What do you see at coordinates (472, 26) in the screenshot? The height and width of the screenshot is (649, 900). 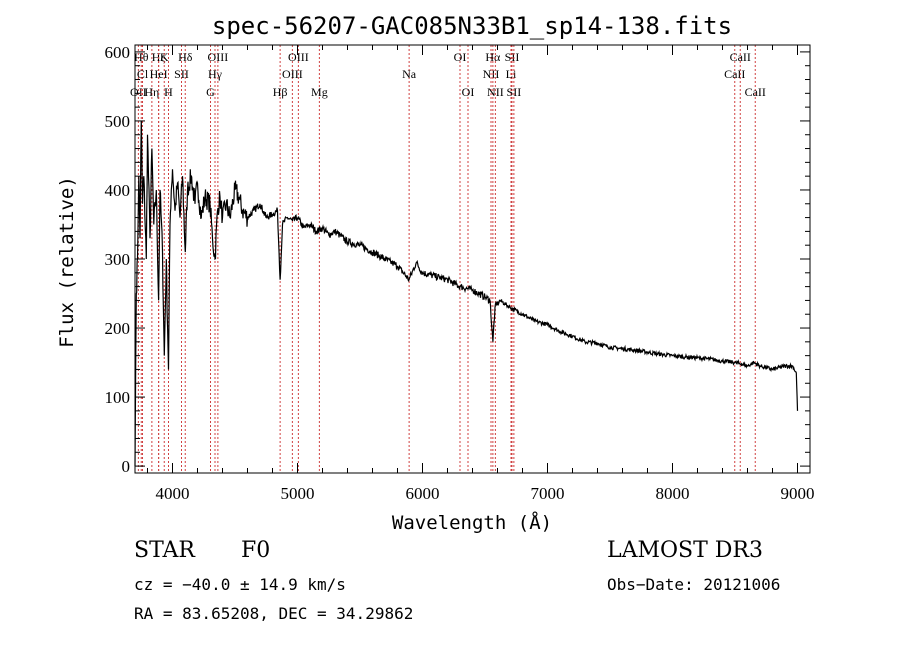 I see `chart-title: spec-56207-GAC085N33B1_sp14-138.fits` at bounding box center [472, 26].